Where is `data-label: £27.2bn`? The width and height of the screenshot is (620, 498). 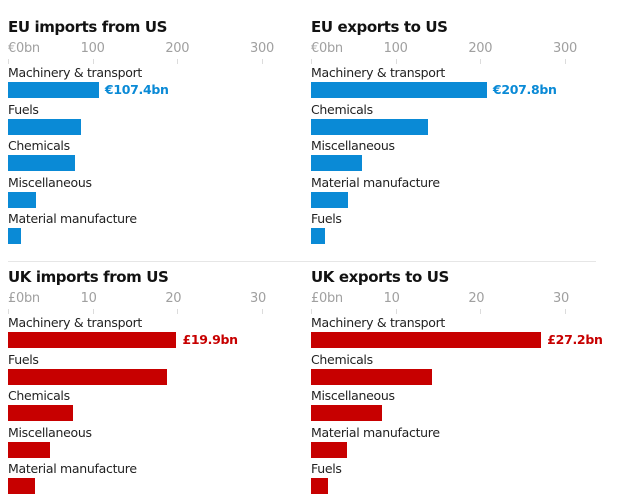 data-label: £27.2bn is located at coordinates (575, 339).